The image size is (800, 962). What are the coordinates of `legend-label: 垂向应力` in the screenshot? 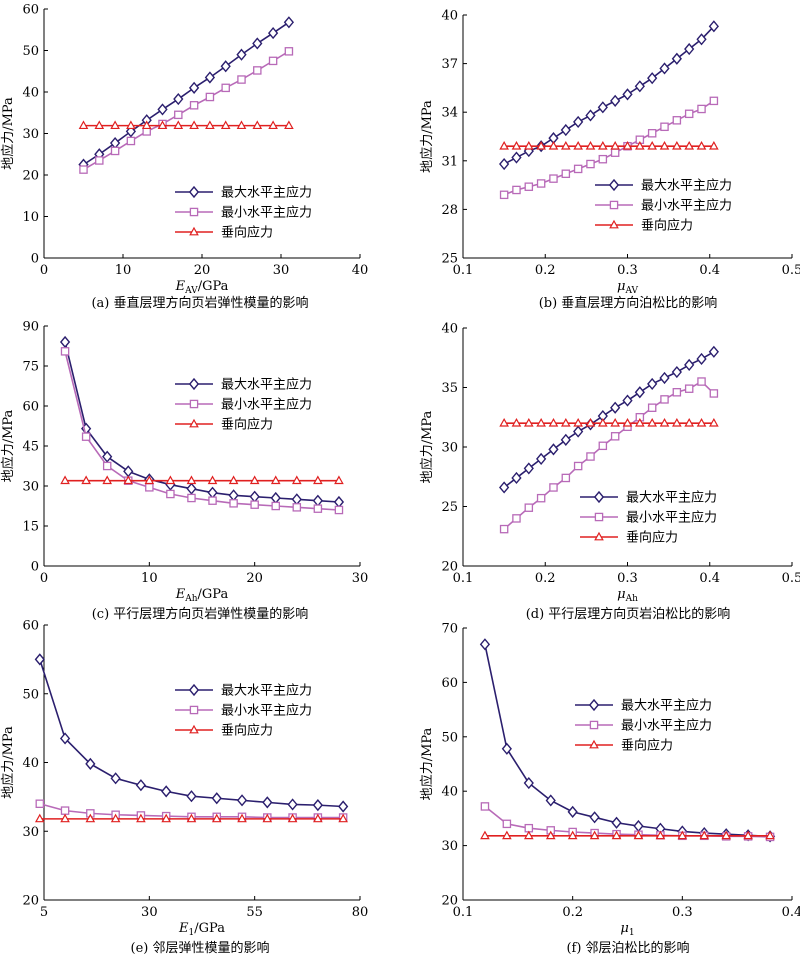 It's located at (247, 233).